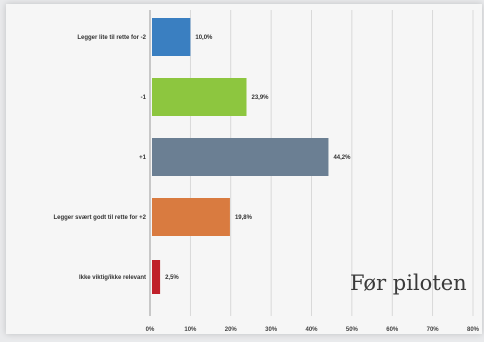 This screenshot has height=342, width=484. What do you see at coordinates (433, 330) in the screenshot?
I see `x-tick-label: 70%` at bounding box center [433, 330].